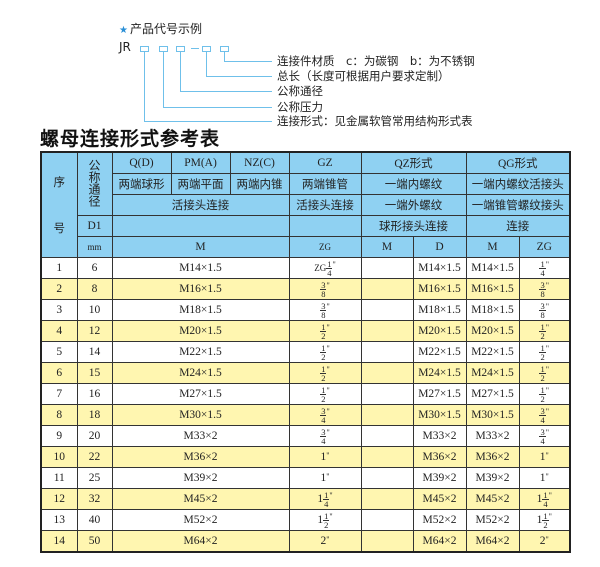  I want to click on header-empty, so click(200, 226).